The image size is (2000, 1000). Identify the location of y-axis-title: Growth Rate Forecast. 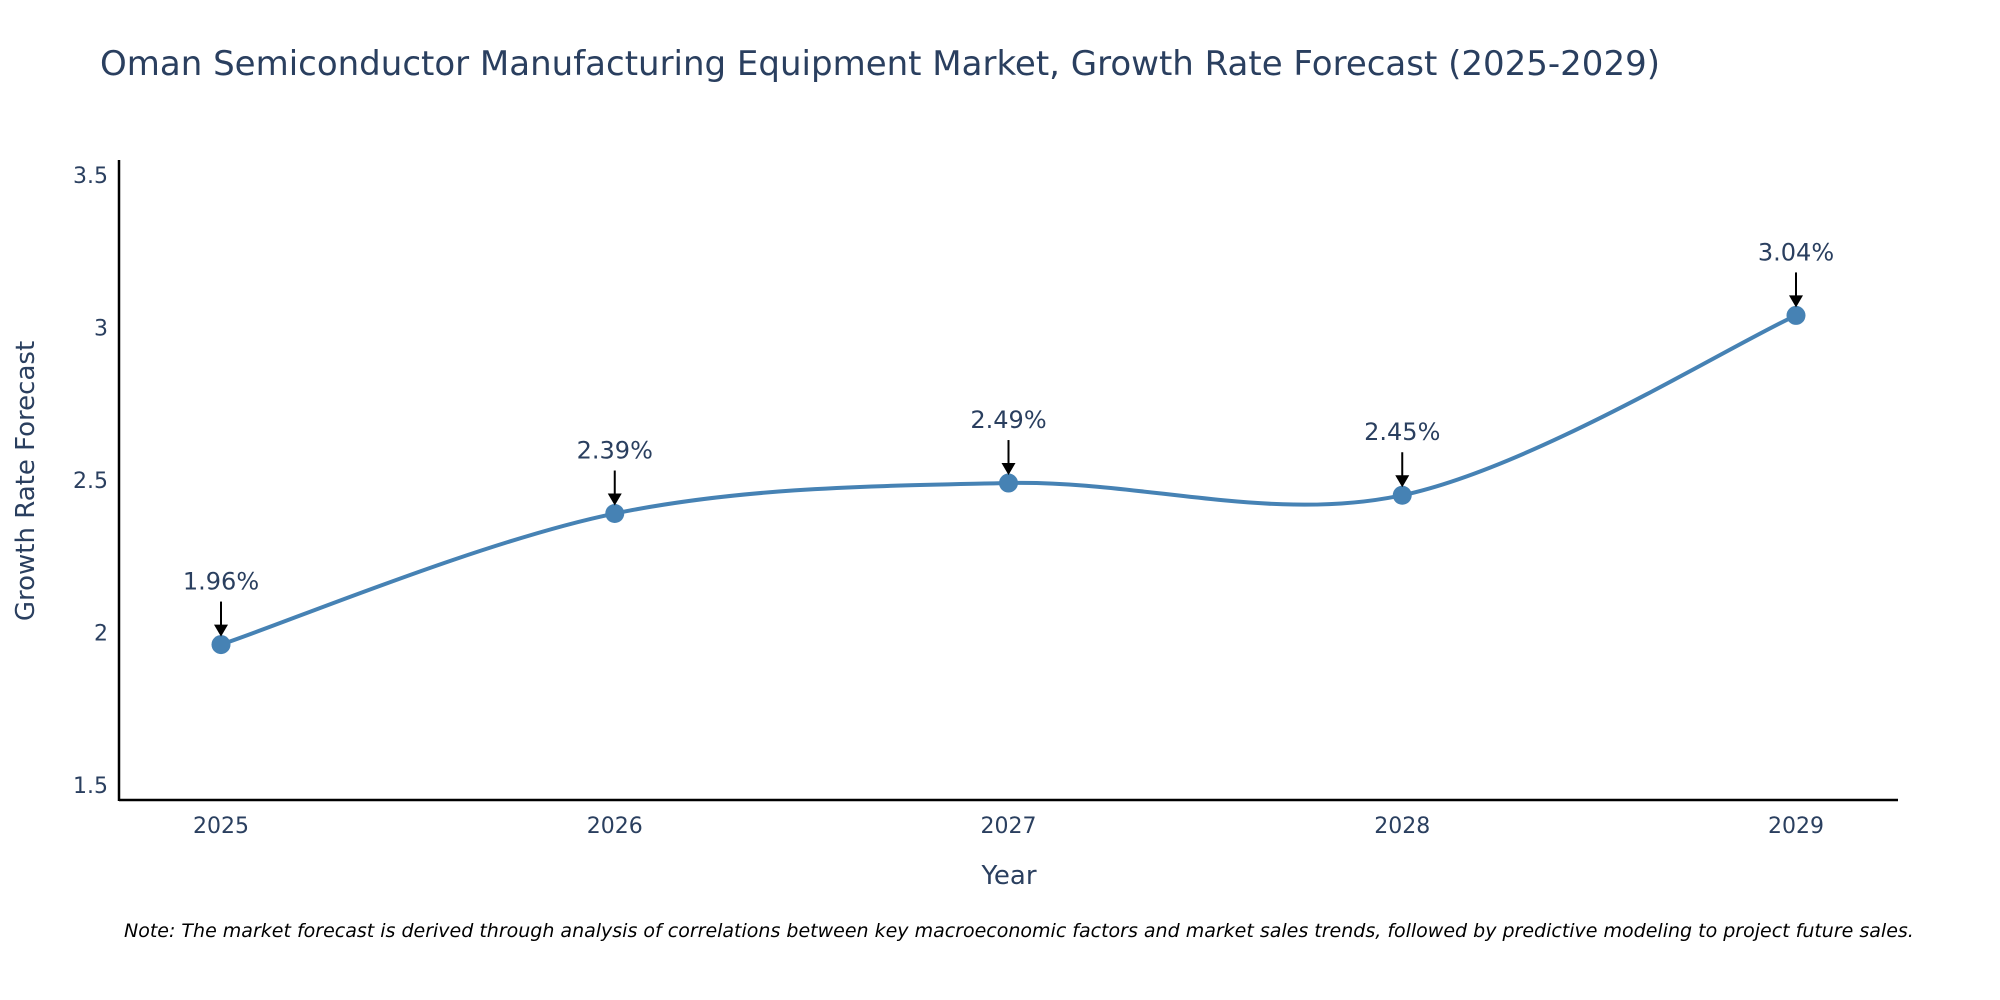
(26, 481).